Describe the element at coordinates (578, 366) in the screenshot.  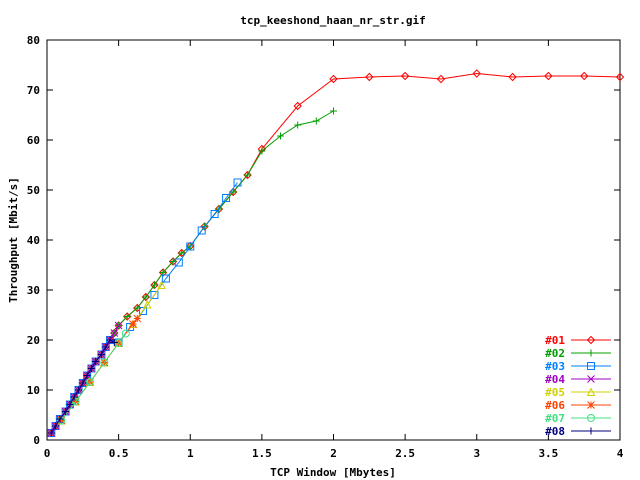
I see `legend-entry: #03` at that location.